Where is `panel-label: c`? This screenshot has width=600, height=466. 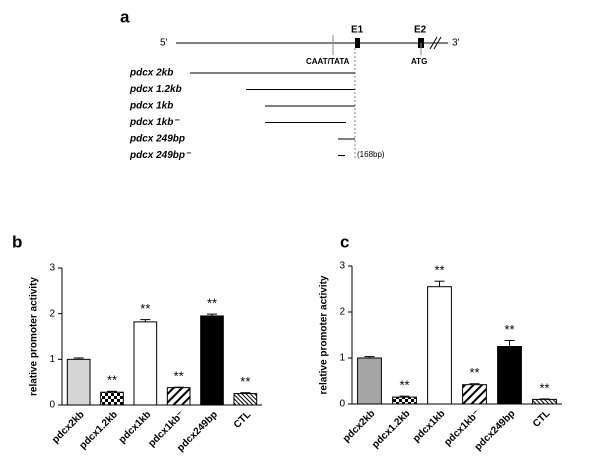
panel-label: c is located at coordinates (344, 241).